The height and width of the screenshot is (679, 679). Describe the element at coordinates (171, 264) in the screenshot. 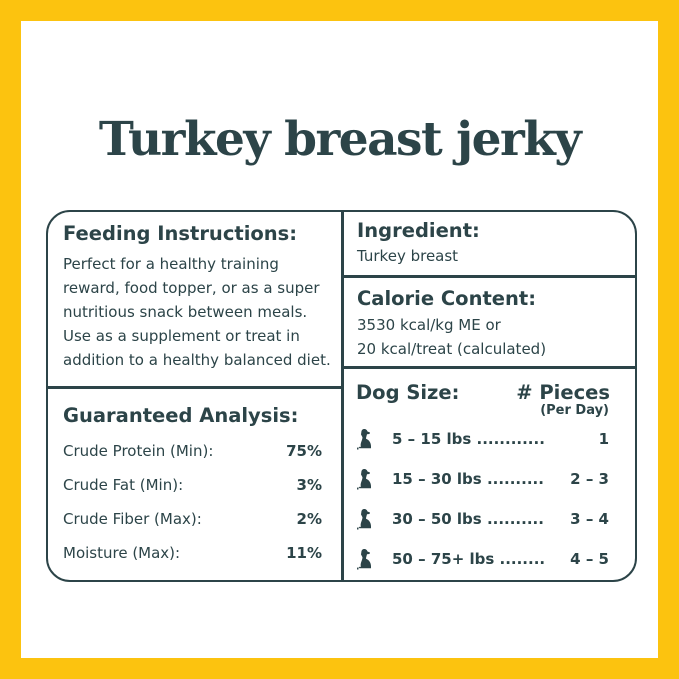

I see `feeding-line: Perfect for a healthy training` at that location.